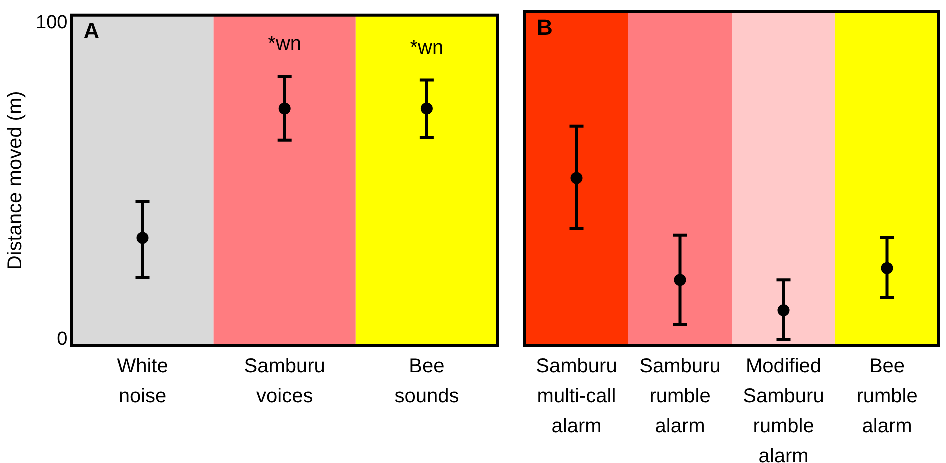 The height and width of the screenshot is (463, 946). Describe the element at coordinates (887, 397) in the screenshot. I see `x-tick-label: Bee rumble alarm` at that location.